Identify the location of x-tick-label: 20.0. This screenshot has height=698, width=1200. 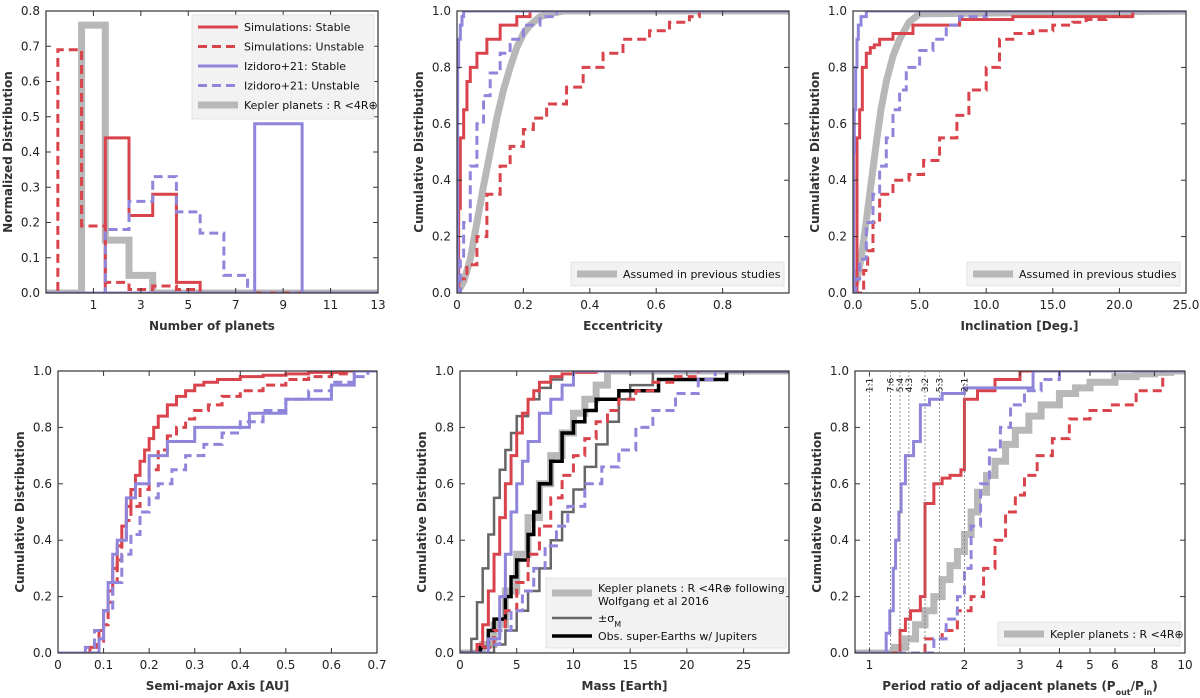
(1119, 305).